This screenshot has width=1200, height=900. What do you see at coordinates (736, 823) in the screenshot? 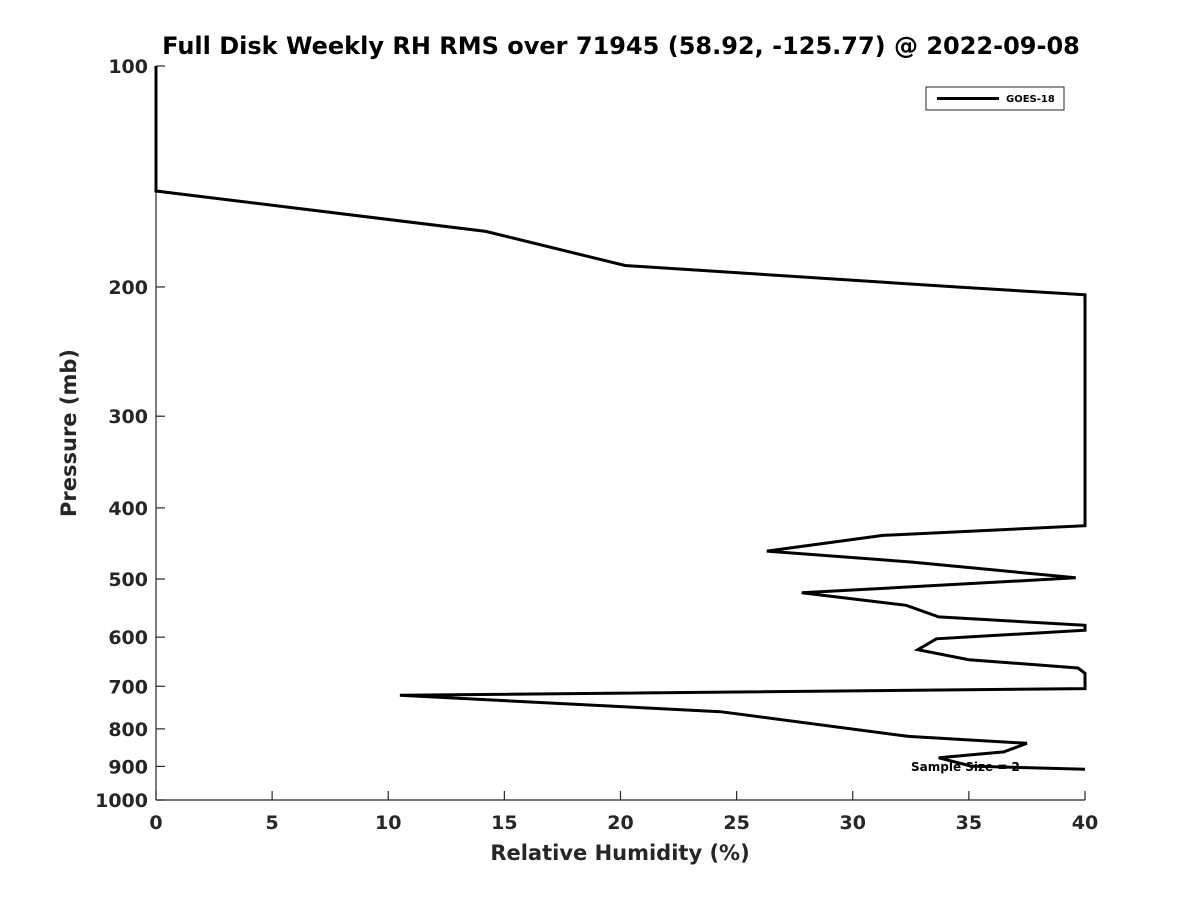
I see `x-tick-label: 25` at bounding box center [736, 823].